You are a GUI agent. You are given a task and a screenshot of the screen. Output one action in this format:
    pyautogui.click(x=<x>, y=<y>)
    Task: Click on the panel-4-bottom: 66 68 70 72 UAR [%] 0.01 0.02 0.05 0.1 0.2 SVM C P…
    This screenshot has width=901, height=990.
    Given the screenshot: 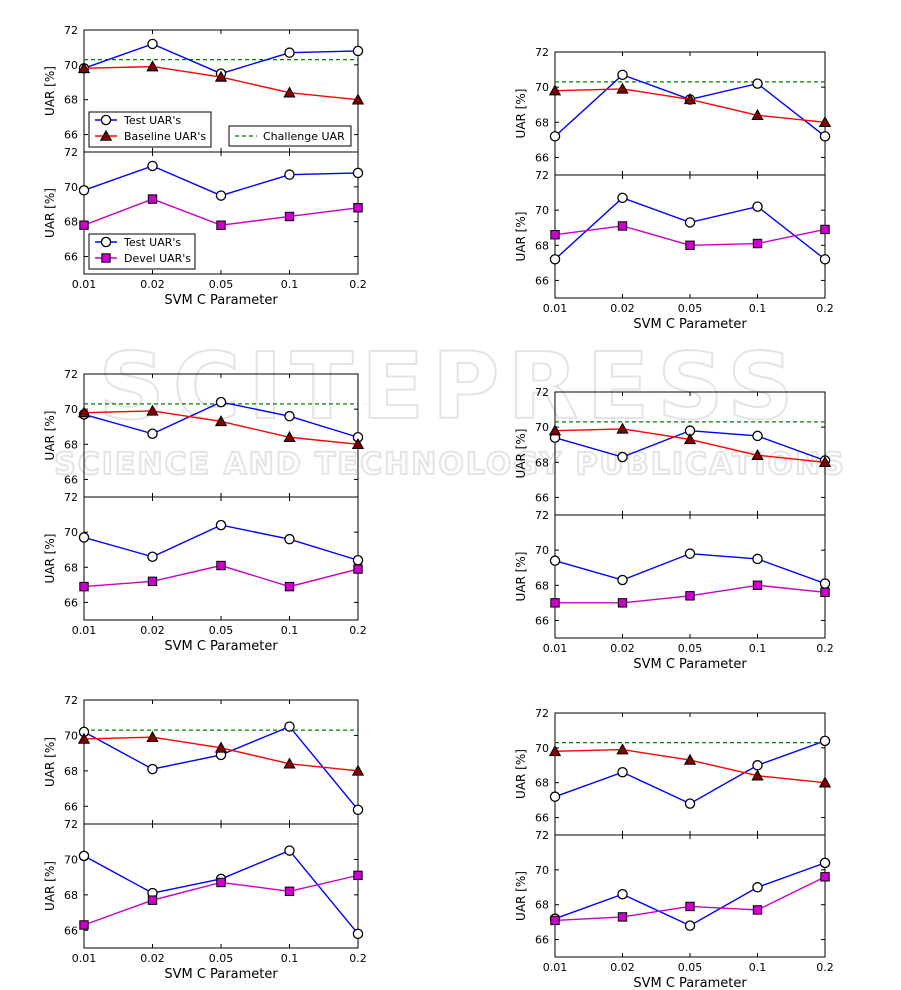 What is the action you would take?
    pyautogui.click(x=674, y=590)
    